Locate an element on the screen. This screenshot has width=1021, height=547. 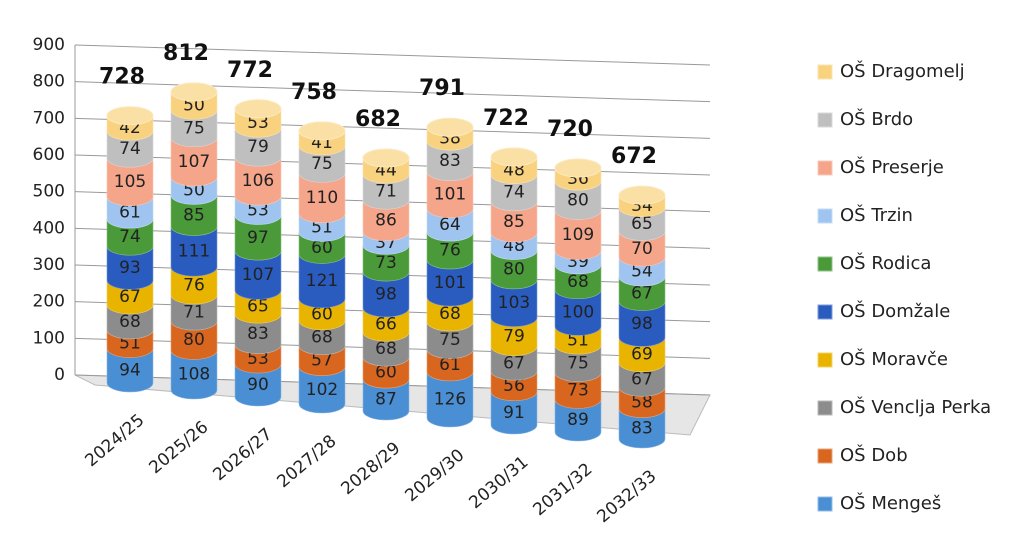
total-label: 672 is located at coordinates (634, 156).